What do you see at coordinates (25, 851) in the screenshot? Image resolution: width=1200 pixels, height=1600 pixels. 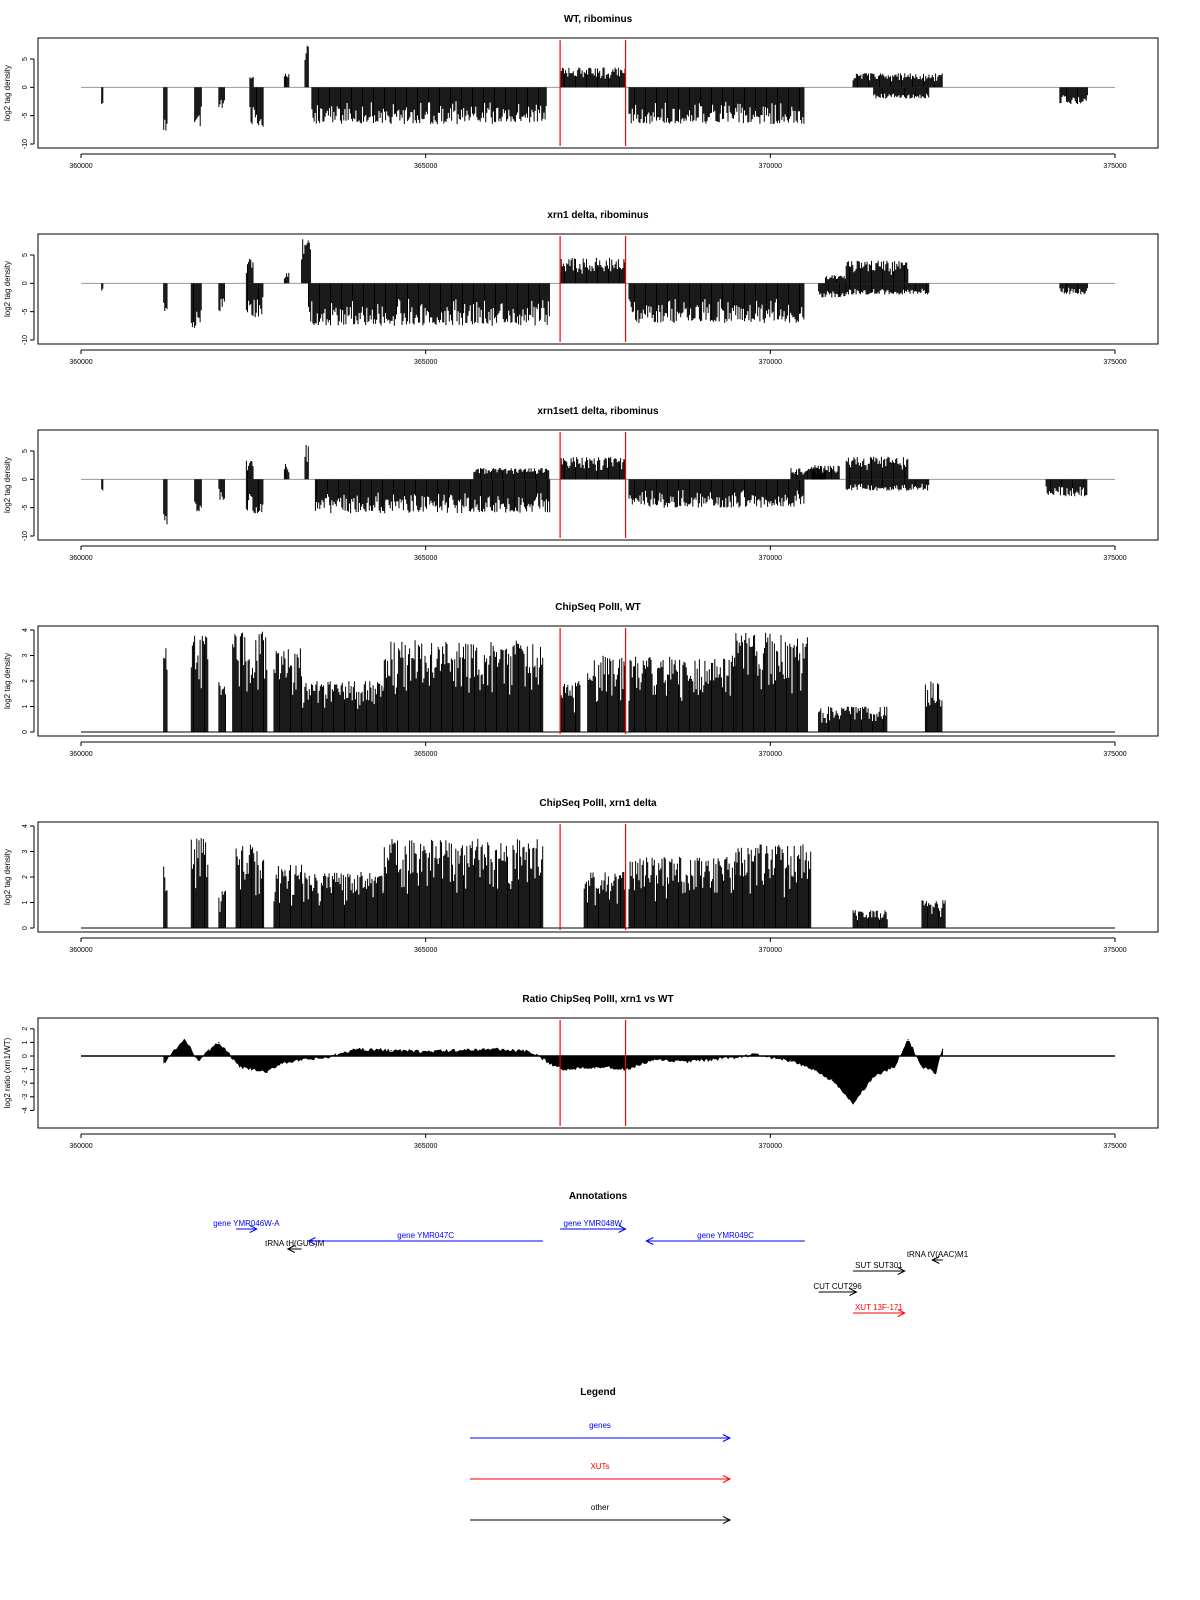 I see `y-tick-label: 3` at bounding box center [25, 851].